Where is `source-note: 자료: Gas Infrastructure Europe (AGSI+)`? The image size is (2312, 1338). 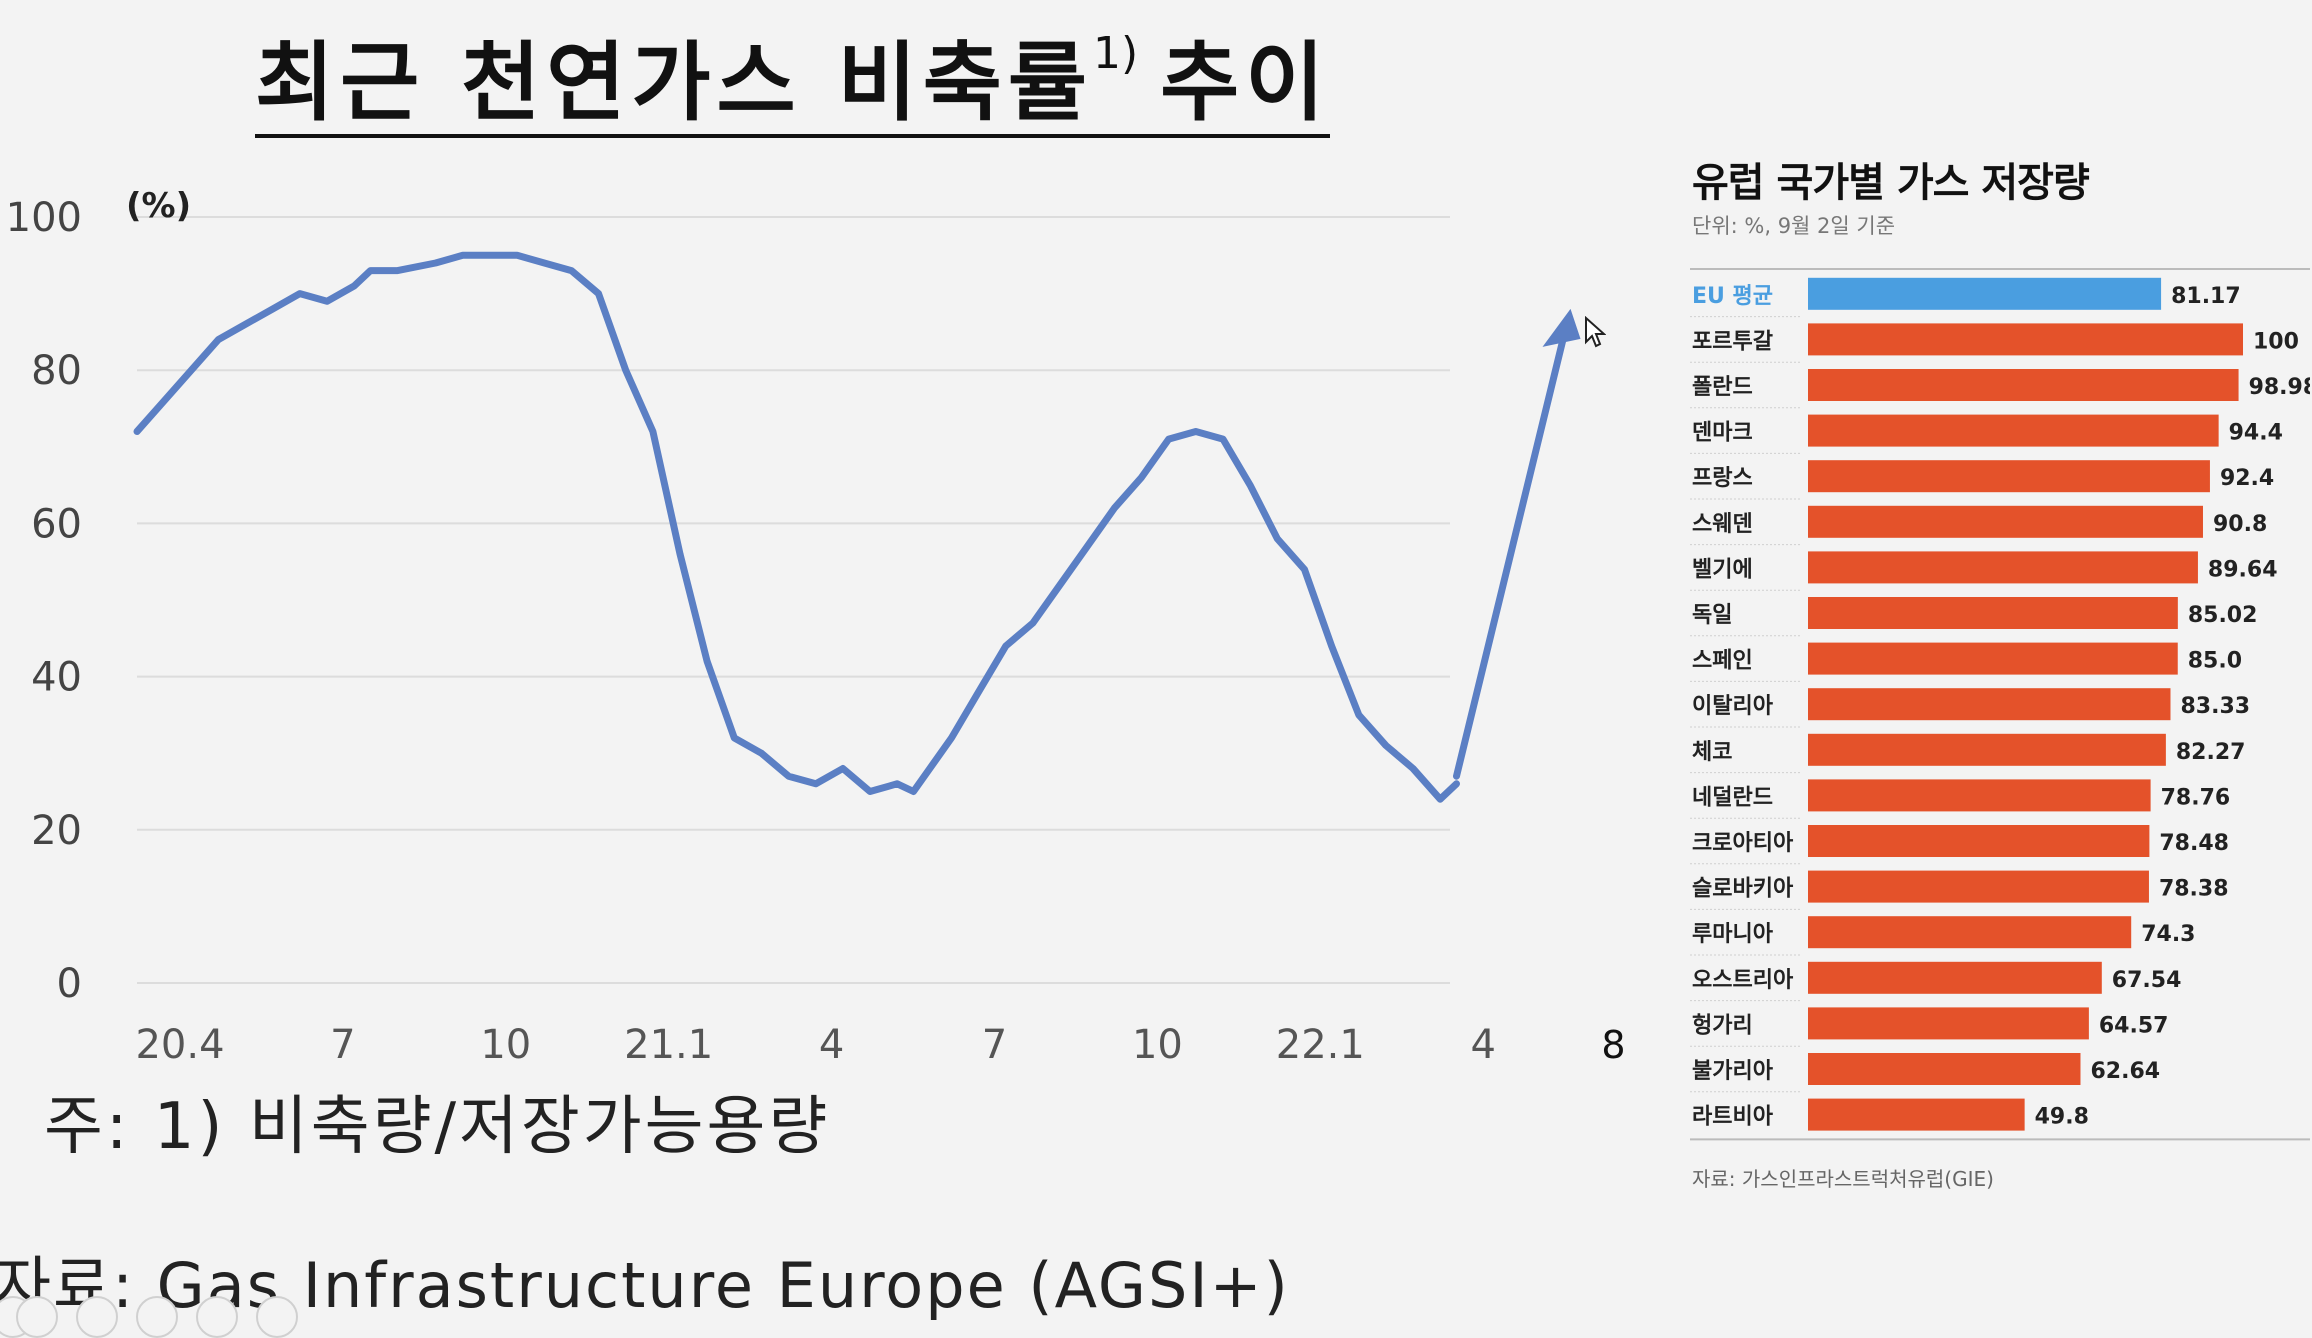
source-note: 자료: Gas Infrastructure Europe (AGSI+) is located at coordinates (645, 1285).